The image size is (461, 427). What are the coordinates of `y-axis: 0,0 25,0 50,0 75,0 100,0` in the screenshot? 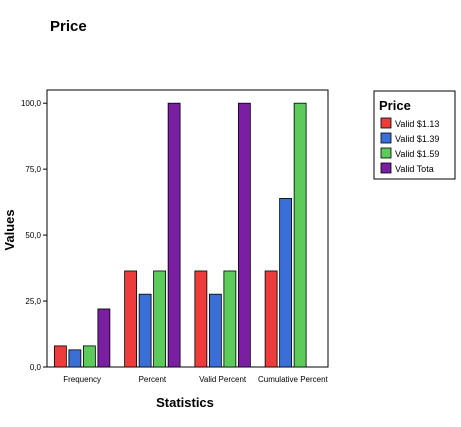 It's located at (34, 235).